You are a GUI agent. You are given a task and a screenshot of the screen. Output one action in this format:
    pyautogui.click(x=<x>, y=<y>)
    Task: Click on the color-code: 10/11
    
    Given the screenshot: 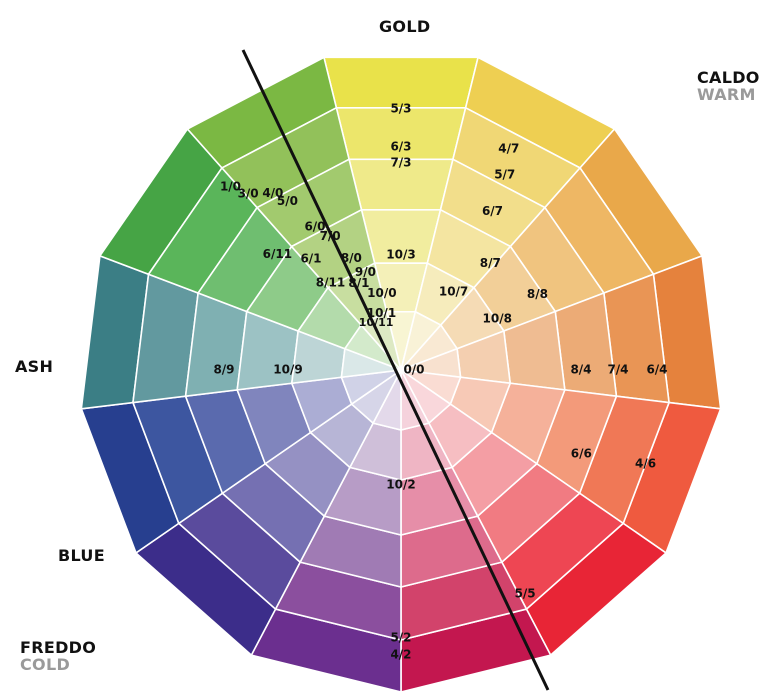 What is the action you would take?
    pyautogui.click(x=376, y=322)
    